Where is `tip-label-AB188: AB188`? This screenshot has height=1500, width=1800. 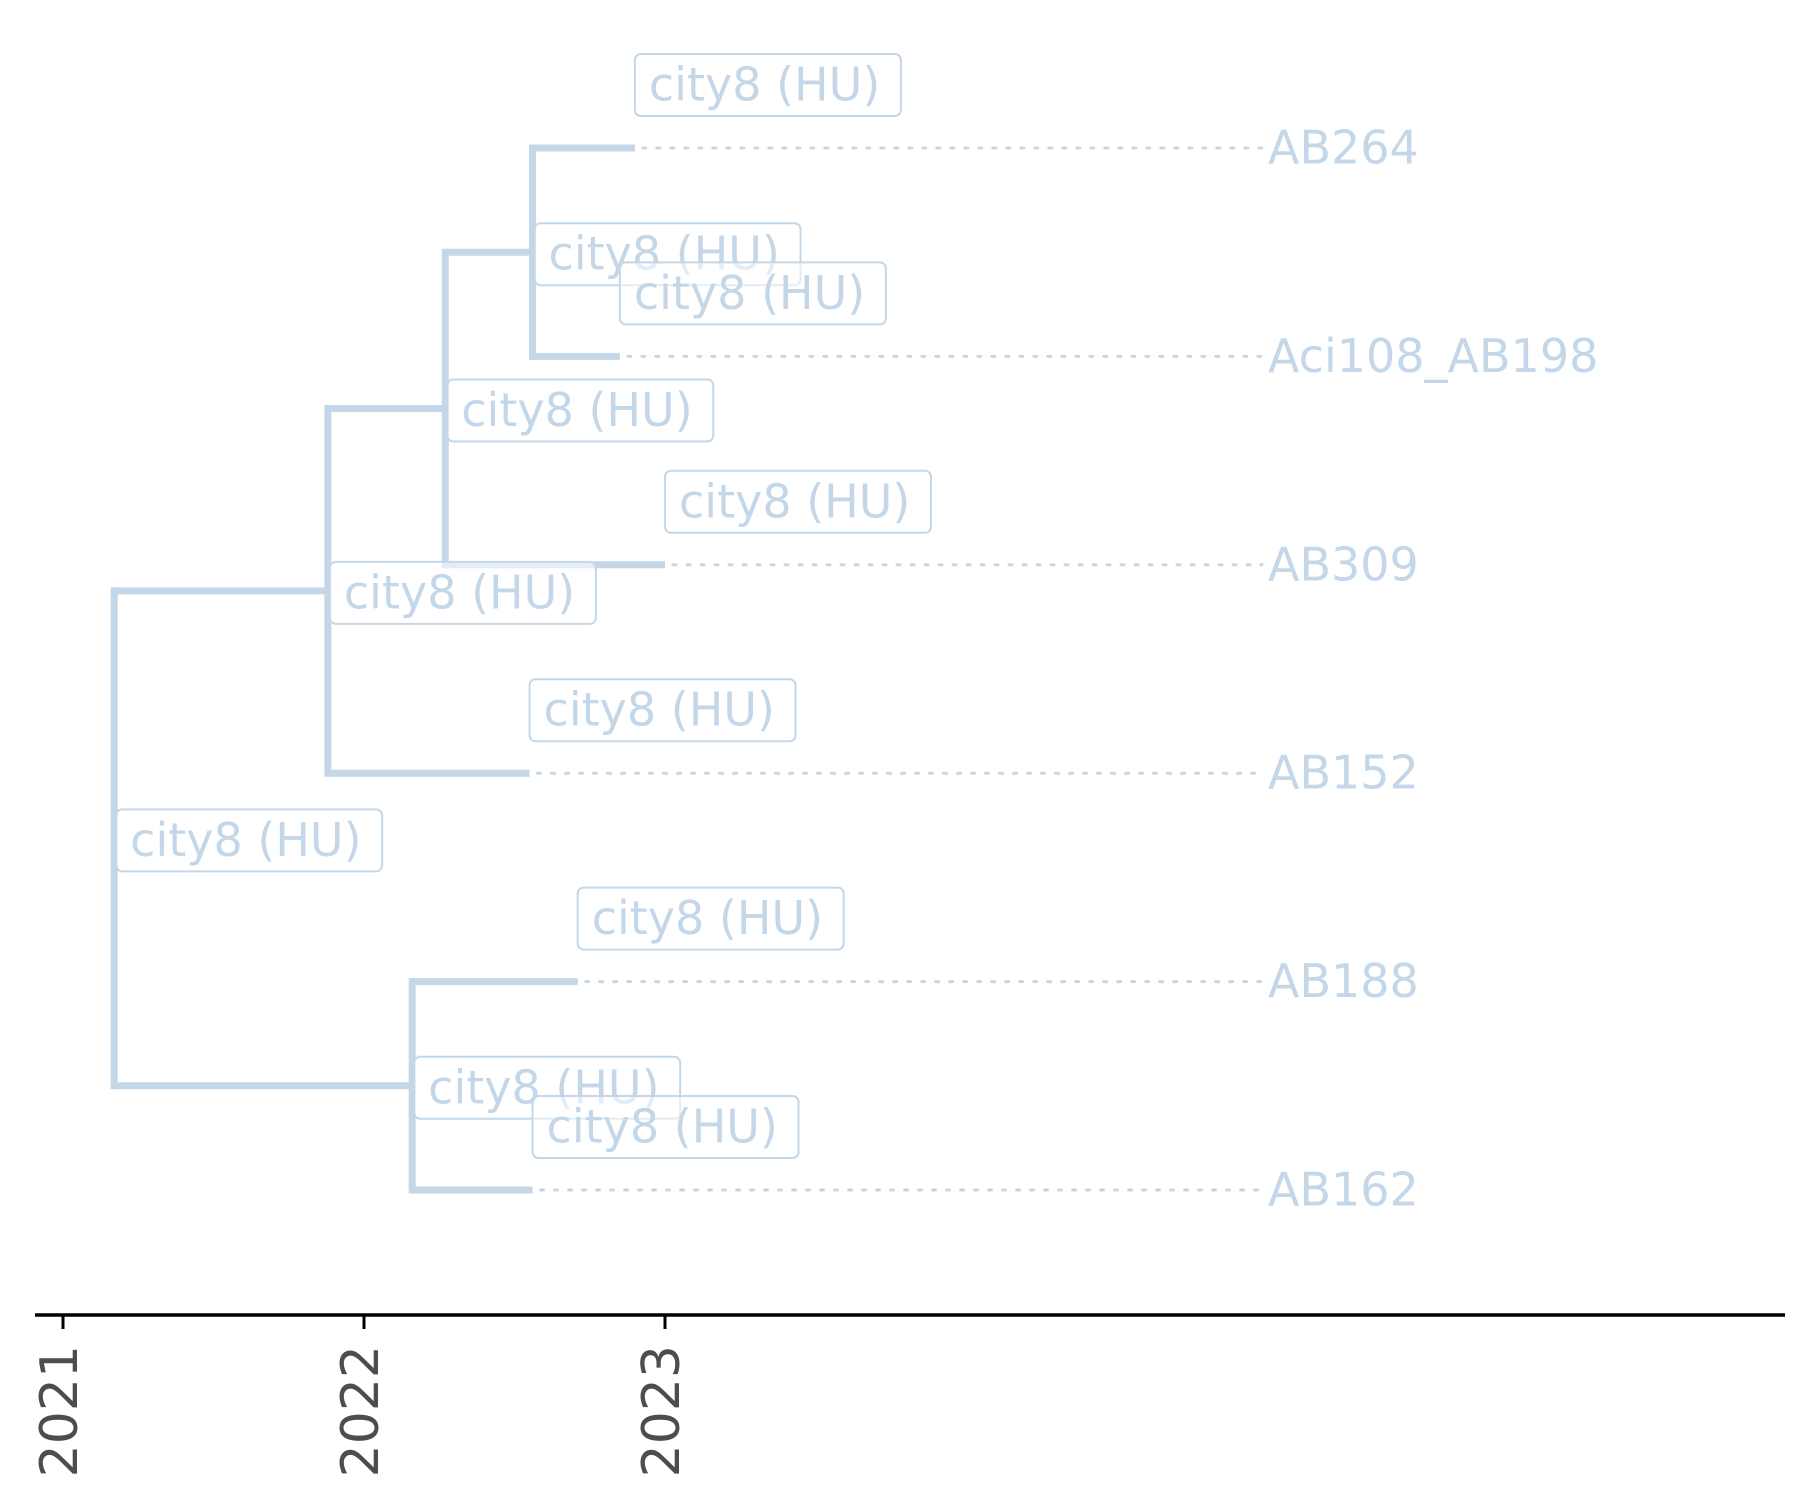
tip-label-AB188: AB188 is located at coordinates (1343, 981).